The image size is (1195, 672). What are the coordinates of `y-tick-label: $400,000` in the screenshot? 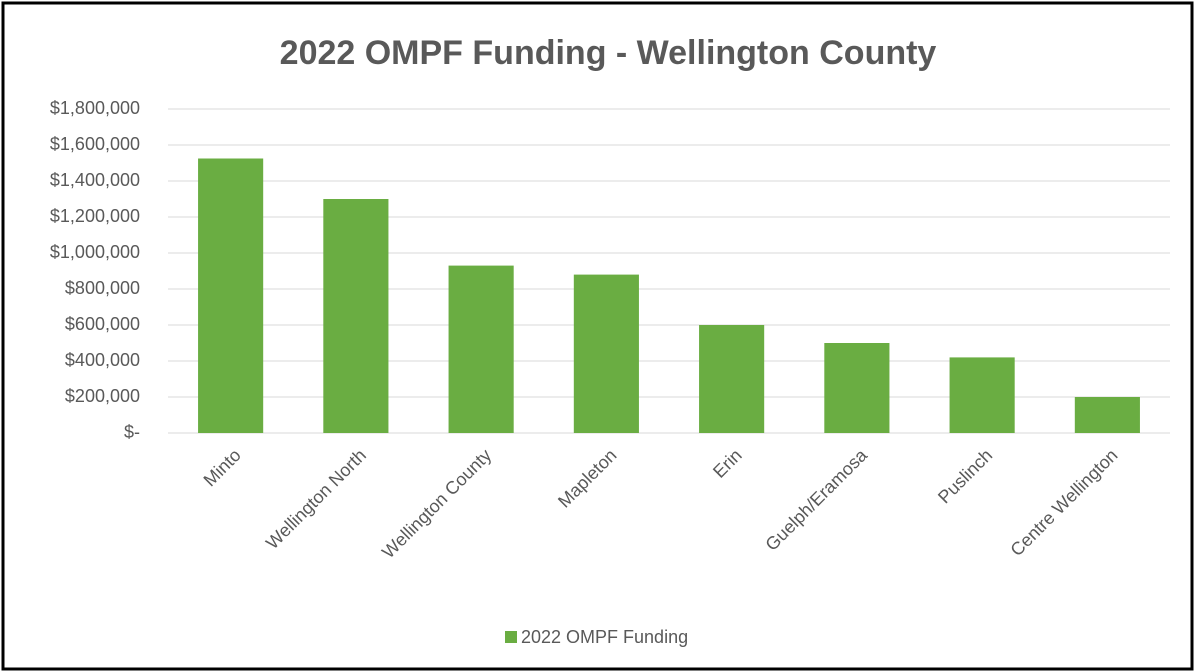 It's located at (102, 360).